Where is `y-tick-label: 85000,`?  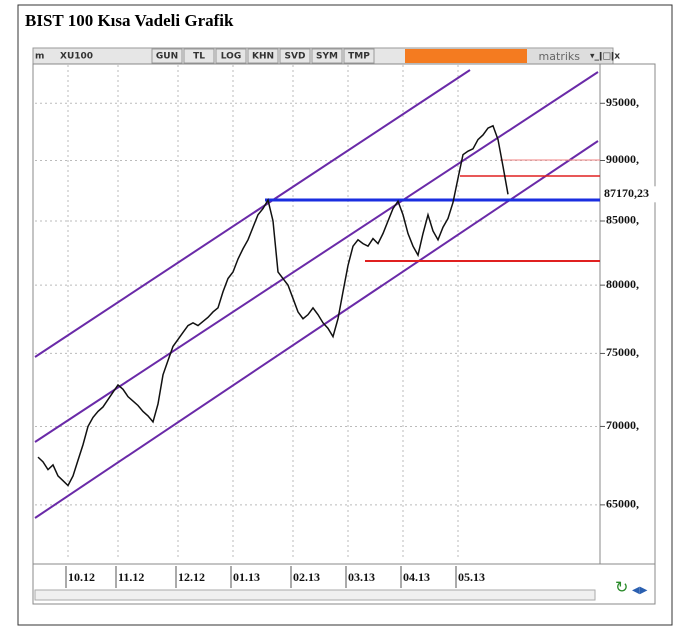
y-tick-label: 85000, is located at coordinates (622, 220).